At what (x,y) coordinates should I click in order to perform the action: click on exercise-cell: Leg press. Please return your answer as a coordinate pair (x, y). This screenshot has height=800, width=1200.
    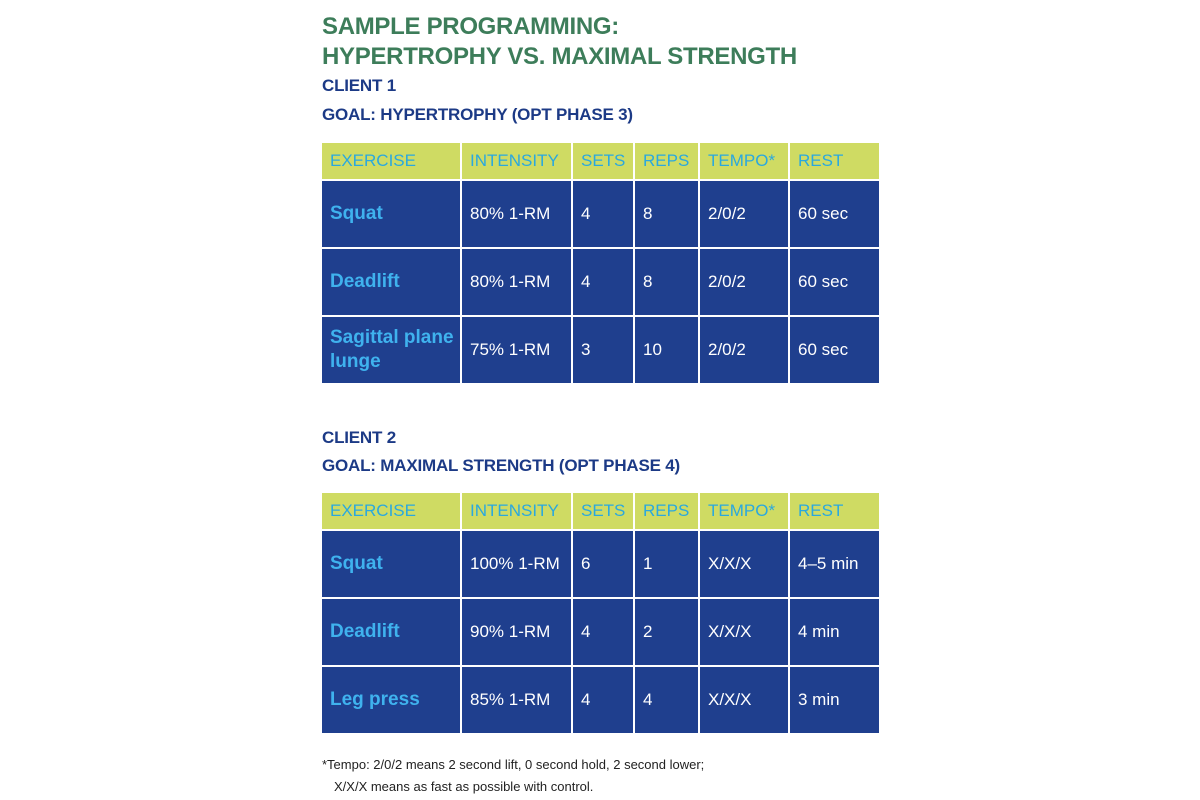
    Looking at the image, I should click on (392, 699).